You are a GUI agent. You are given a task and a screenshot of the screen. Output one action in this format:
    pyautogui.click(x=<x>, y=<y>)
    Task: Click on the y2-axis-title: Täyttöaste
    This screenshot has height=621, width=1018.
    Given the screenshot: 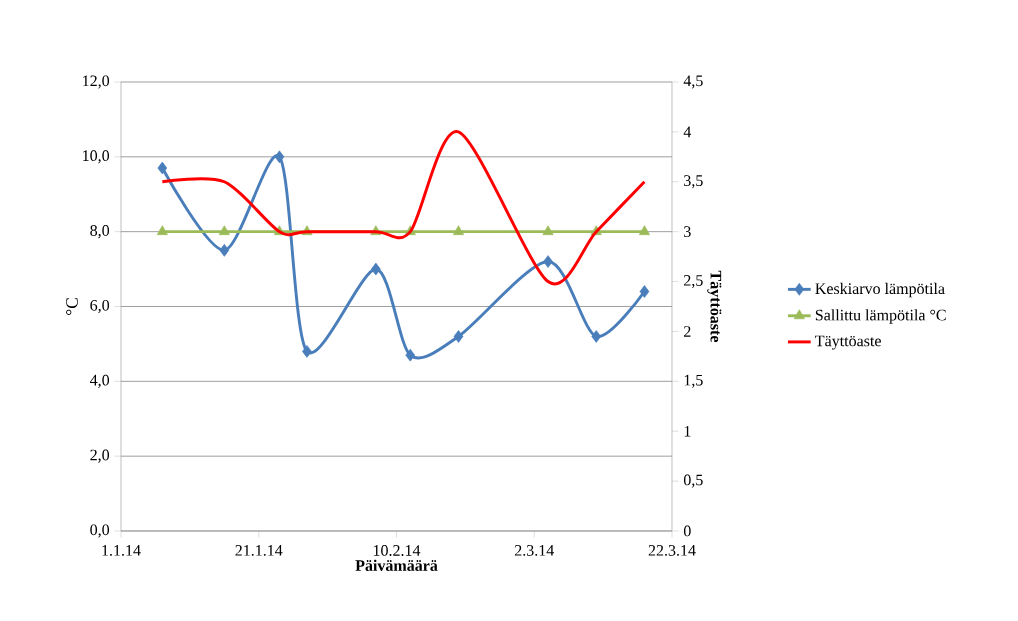 What is the action you would take?
    pyautogui.click(x=714, y=306)
    